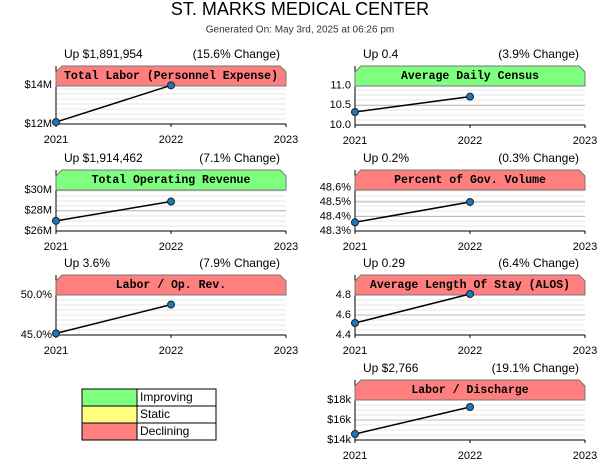 This screenshot has height=465, width=600. I want to click on y-tick-label: 10.5, so click(340, 105).